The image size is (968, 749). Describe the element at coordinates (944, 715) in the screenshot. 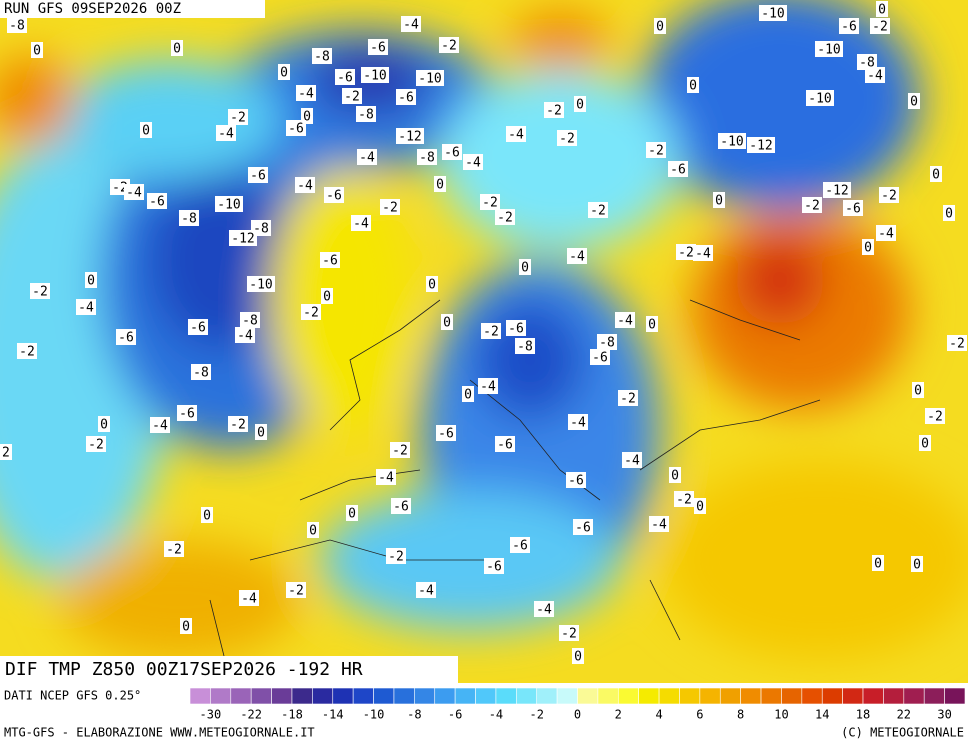

I see `colorbar-tick-label: 30` at that location.